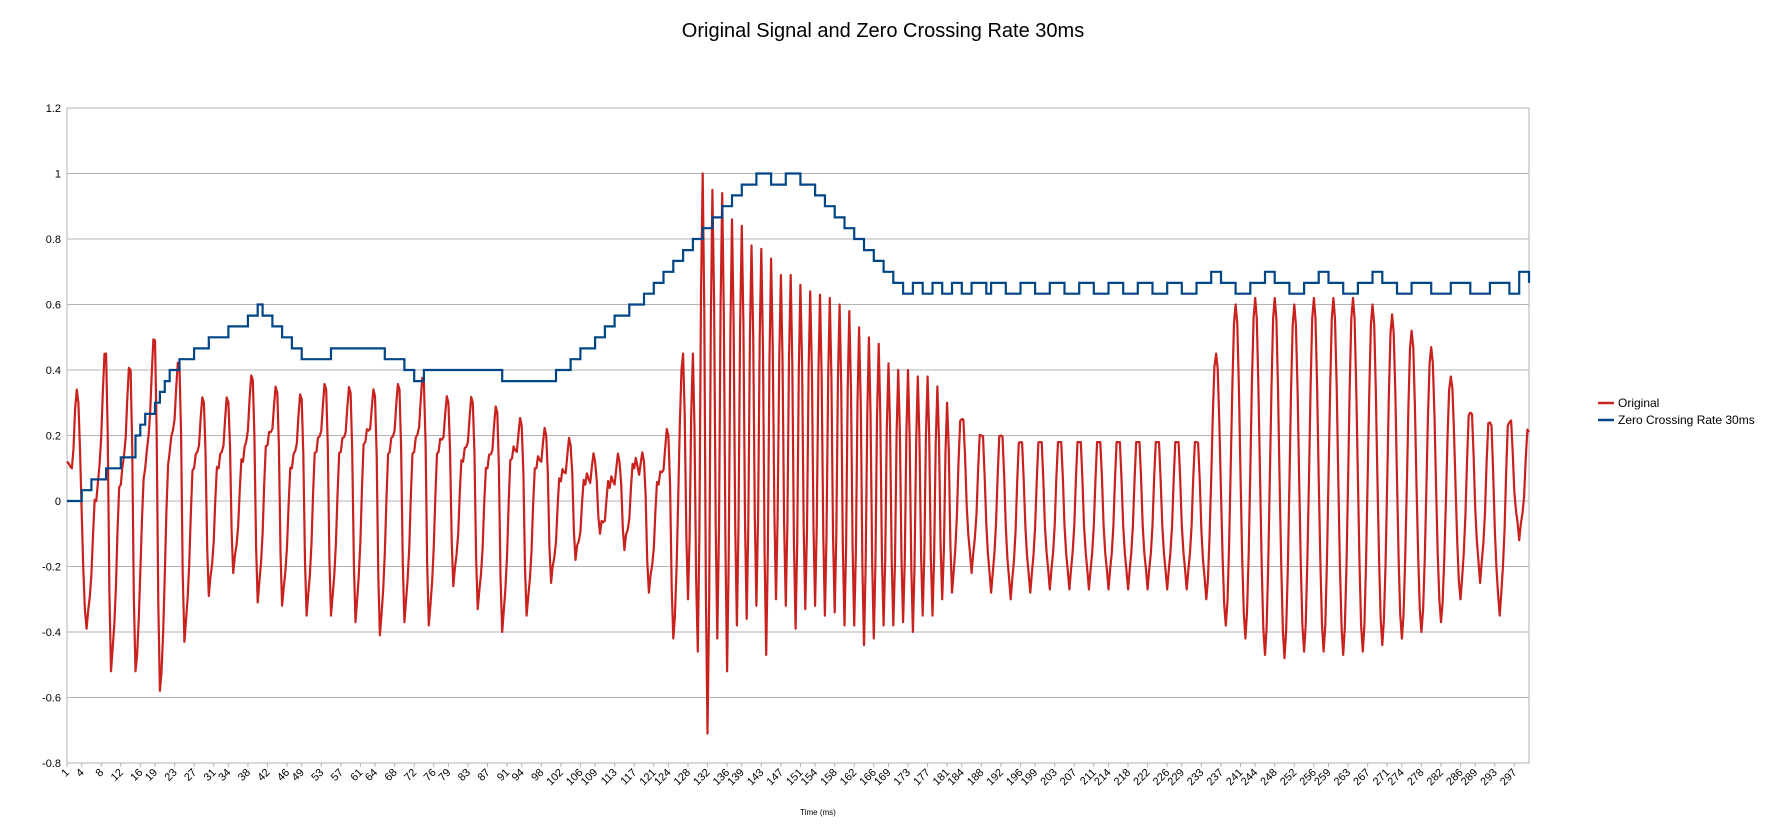 This screenshot has width=1766, height=824. Describe the element at coordinates (1215, 777) in the screenshot. I see `x-tick-label: 237` at that location.